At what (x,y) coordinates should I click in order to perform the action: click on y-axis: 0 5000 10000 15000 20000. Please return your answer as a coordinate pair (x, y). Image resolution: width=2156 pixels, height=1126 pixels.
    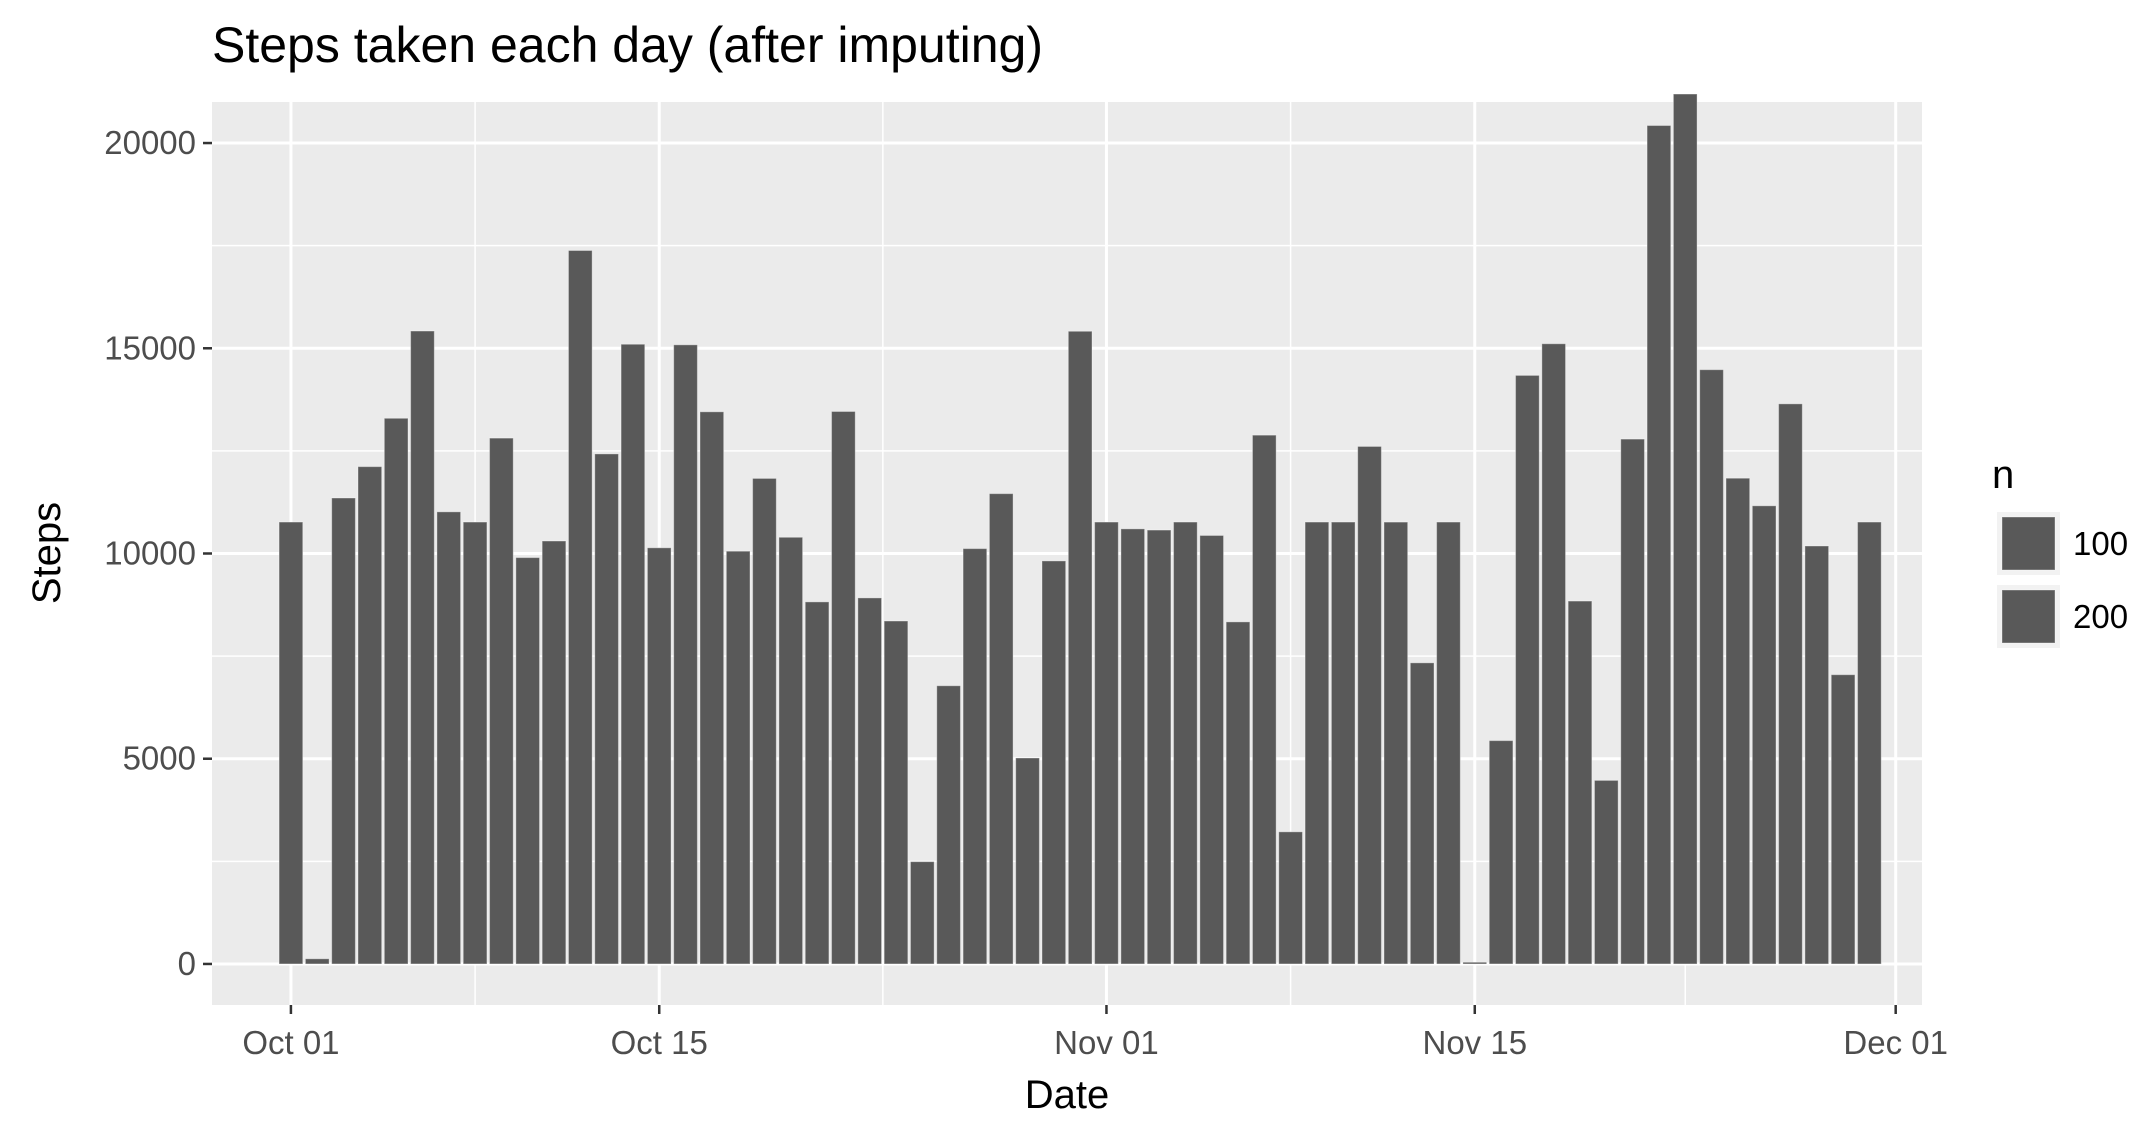
    Looking at the image, I should click on (158, 553).